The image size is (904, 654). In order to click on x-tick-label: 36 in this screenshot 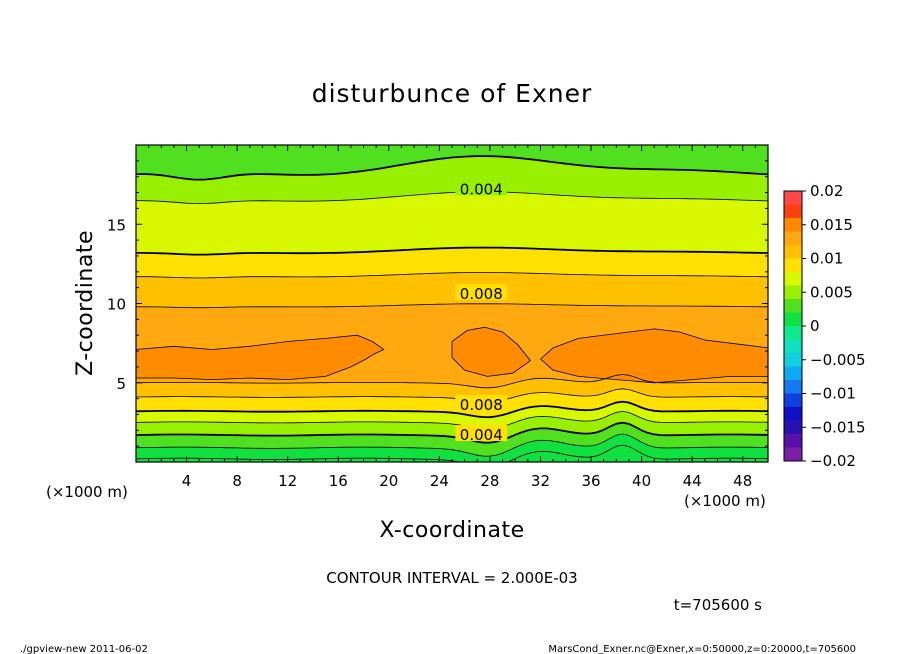, I will do `click(590, 481)`.